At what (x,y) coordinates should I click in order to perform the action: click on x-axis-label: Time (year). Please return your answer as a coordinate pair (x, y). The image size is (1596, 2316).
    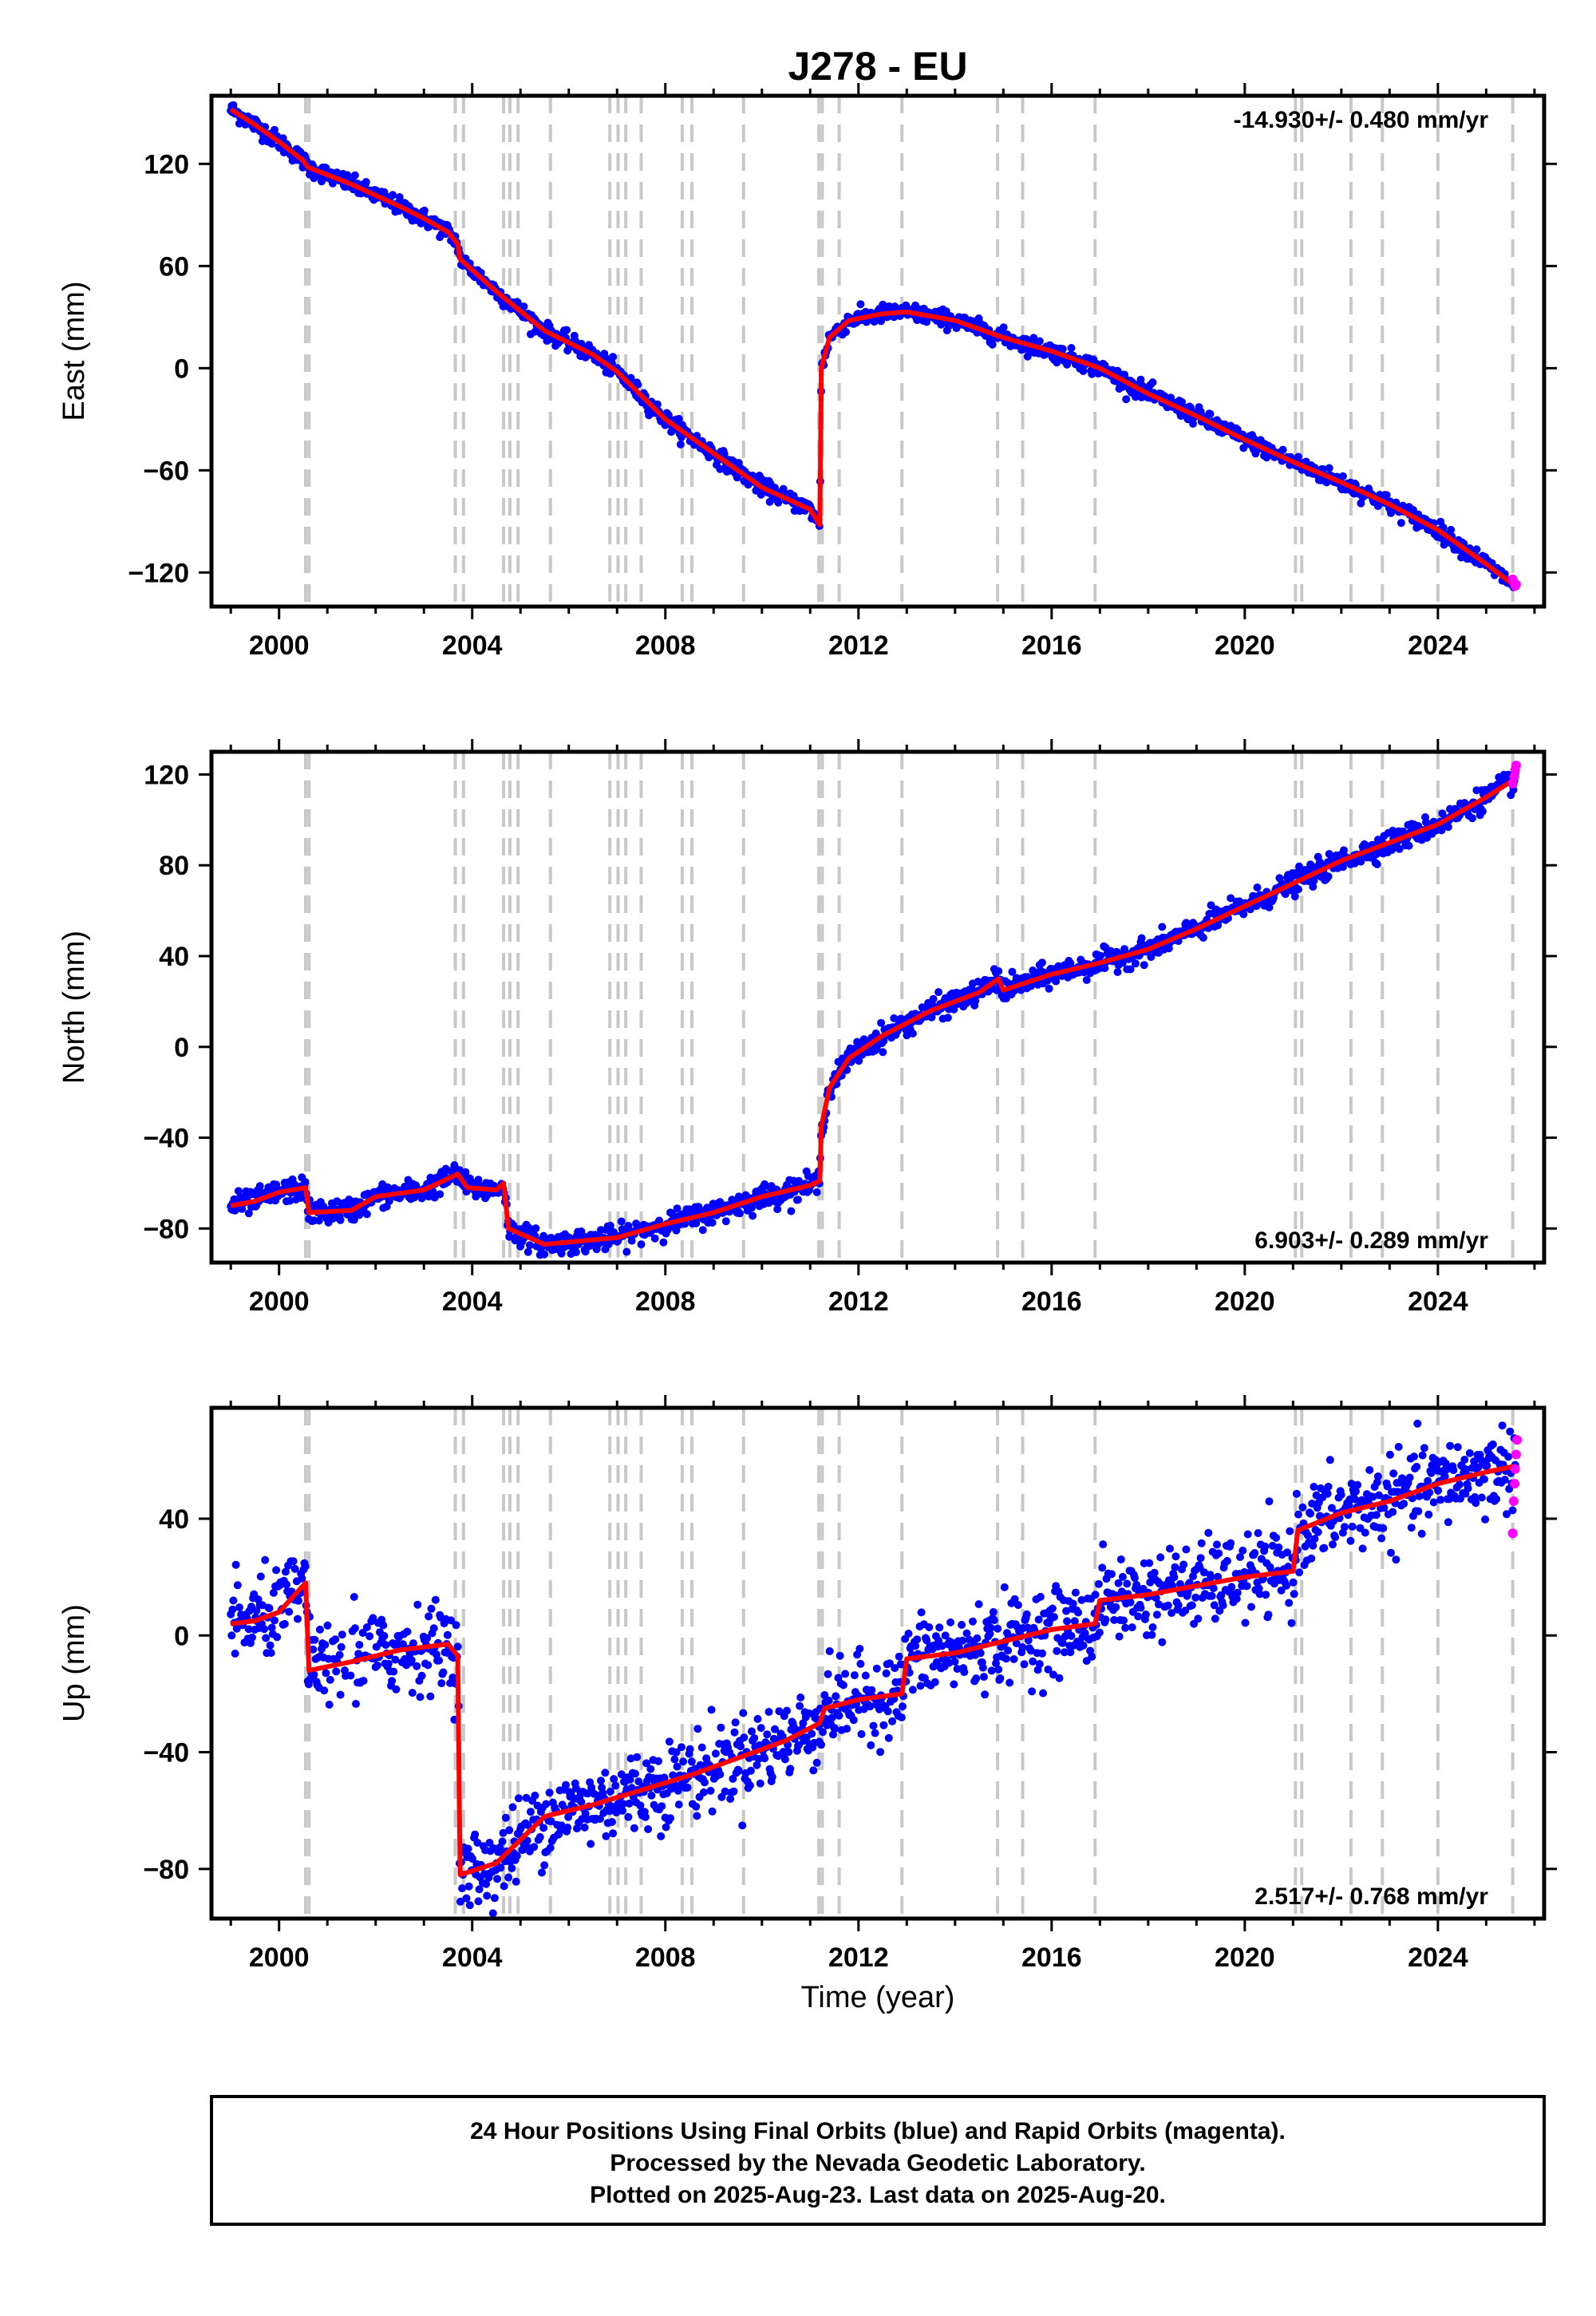
    Looking at the image, I should click on (878, 1997).